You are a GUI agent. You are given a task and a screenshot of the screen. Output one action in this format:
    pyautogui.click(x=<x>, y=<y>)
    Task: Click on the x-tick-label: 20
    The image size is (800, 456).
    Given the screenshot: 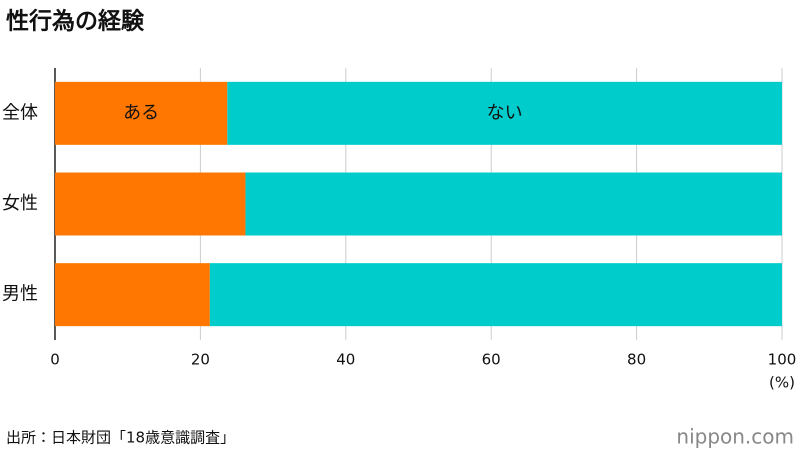 What is the action you would take?
    pyautogui.click(x=200, y=360)
    